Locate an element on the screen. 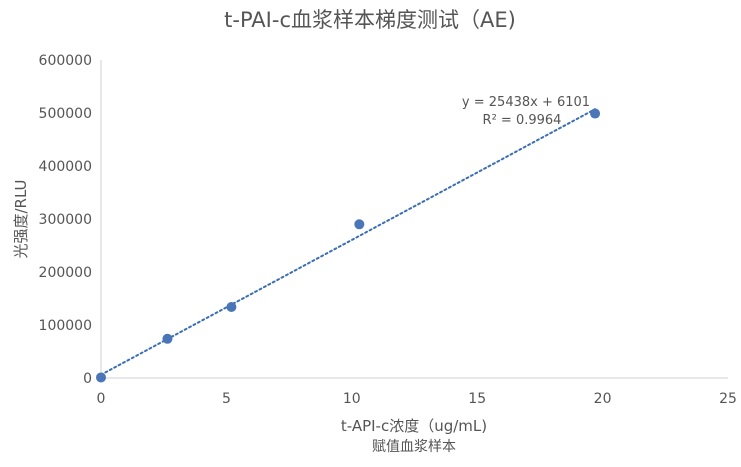 The image size is (741, 467). x-axis-label: t-API-c浓度（ug/mL) is located at coordinates (414, 426).